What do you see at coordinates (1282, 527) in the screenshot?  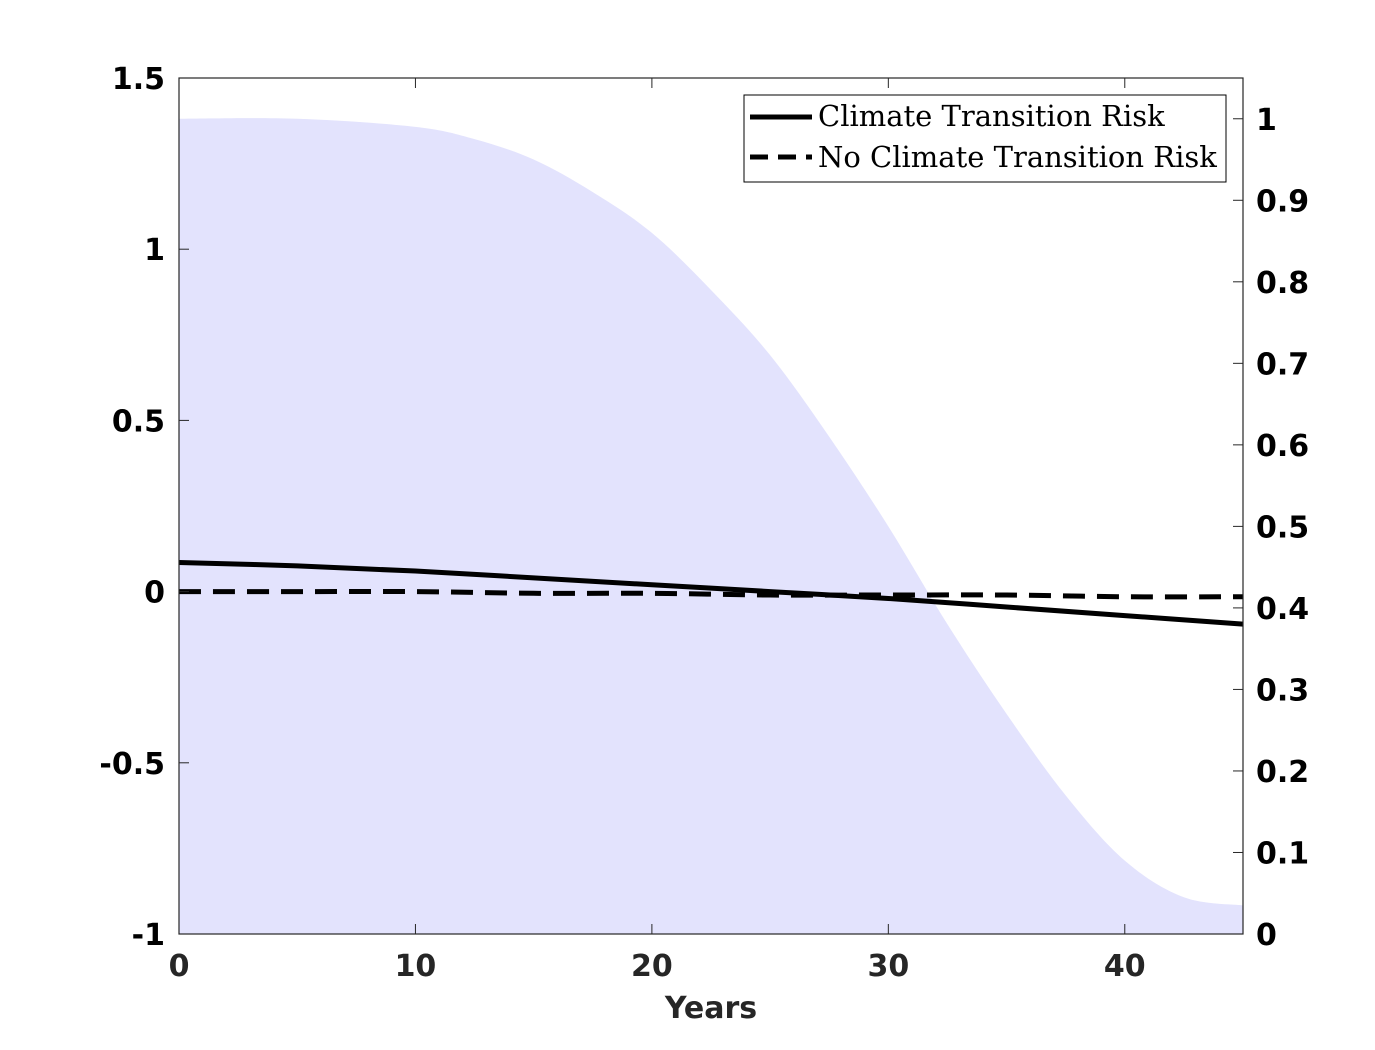 I see `y2-tick-label: 0.5` at bounding box center [1282, 527].